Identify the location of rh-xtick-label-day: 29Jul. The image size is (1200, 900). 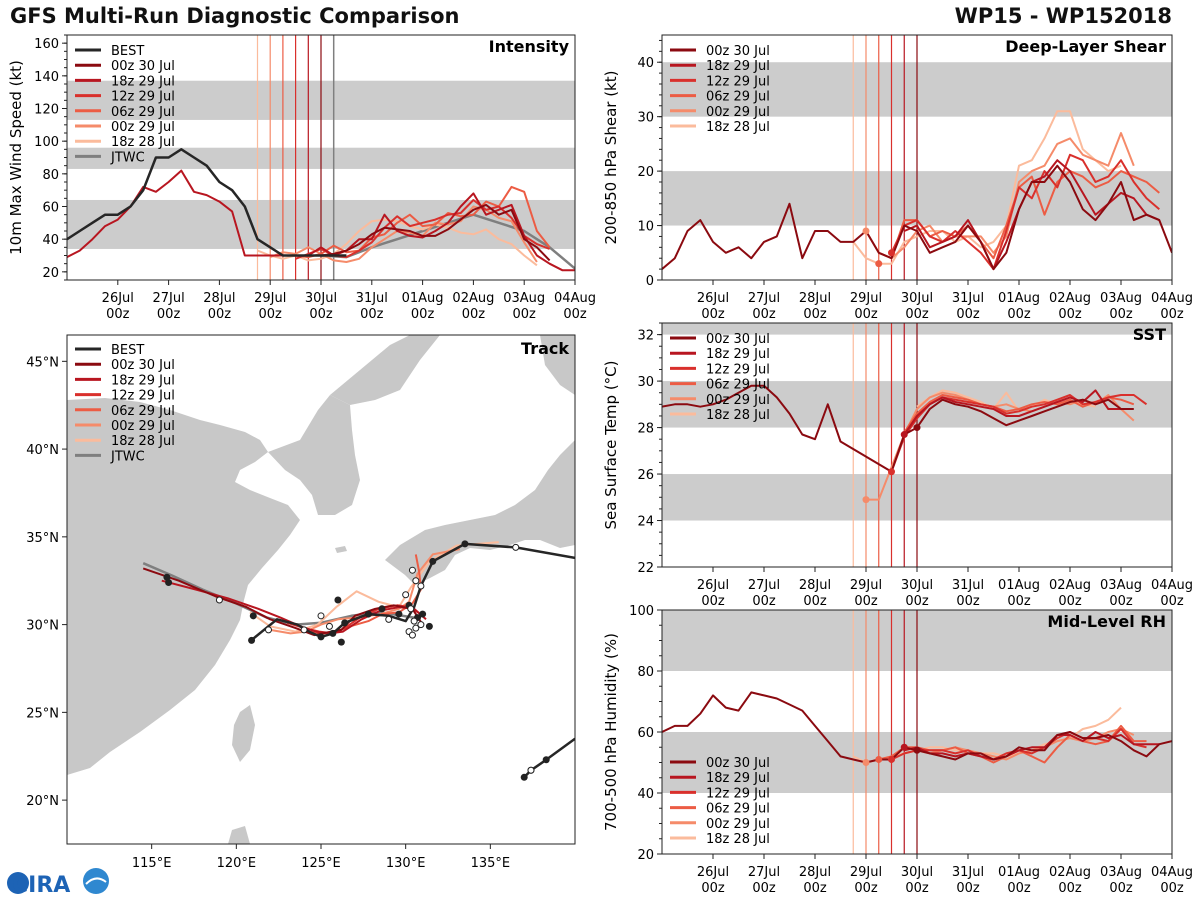
(866, 872).